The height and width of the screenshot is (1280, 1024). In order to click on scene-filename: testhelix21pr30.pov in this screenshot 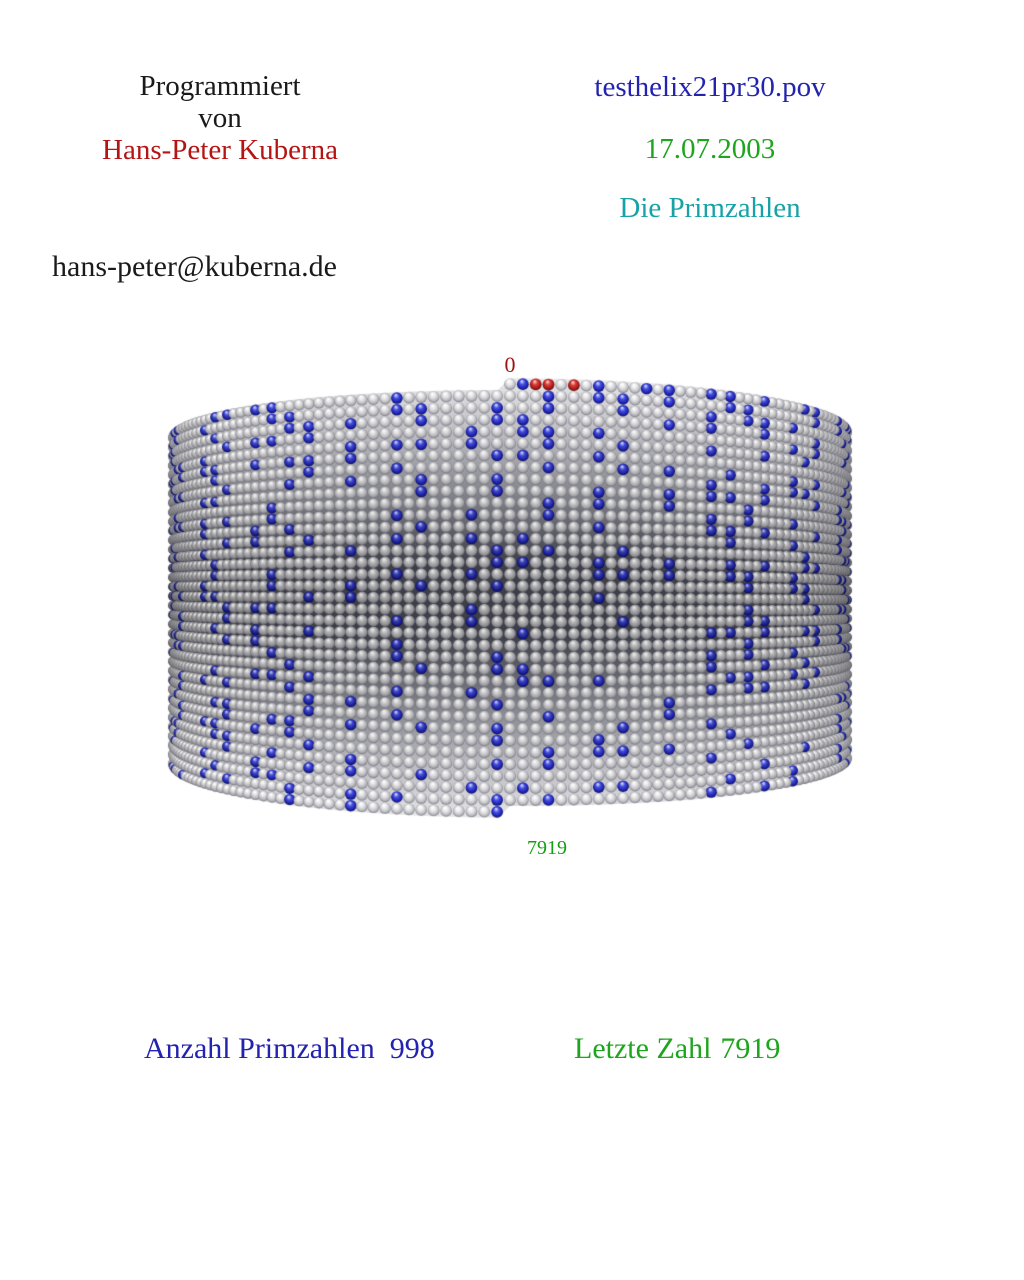, I will do `click(710, 87)`.